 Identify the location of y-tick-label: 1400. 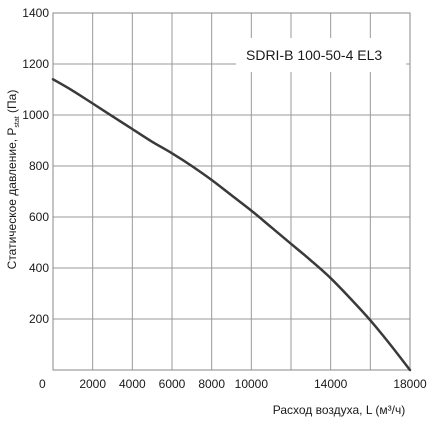
(35, 13).